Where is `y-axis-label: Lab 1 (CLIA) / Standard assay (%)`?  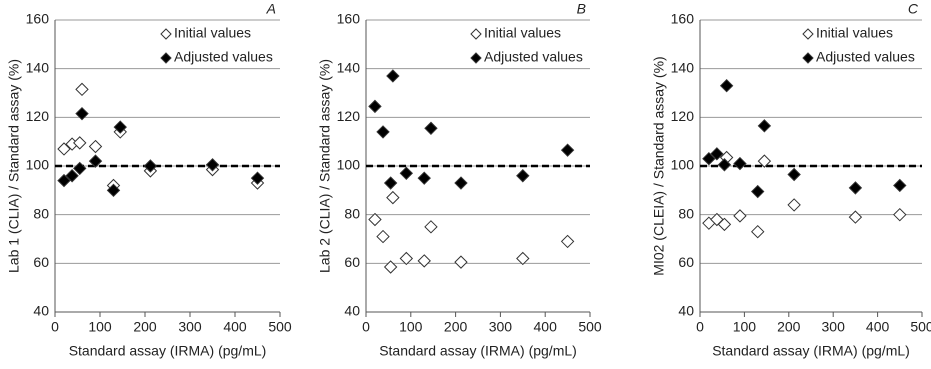
y-axis-label: Lab 1 (CLIA) / Standard assay (%) is located at coordinates (14, 166).